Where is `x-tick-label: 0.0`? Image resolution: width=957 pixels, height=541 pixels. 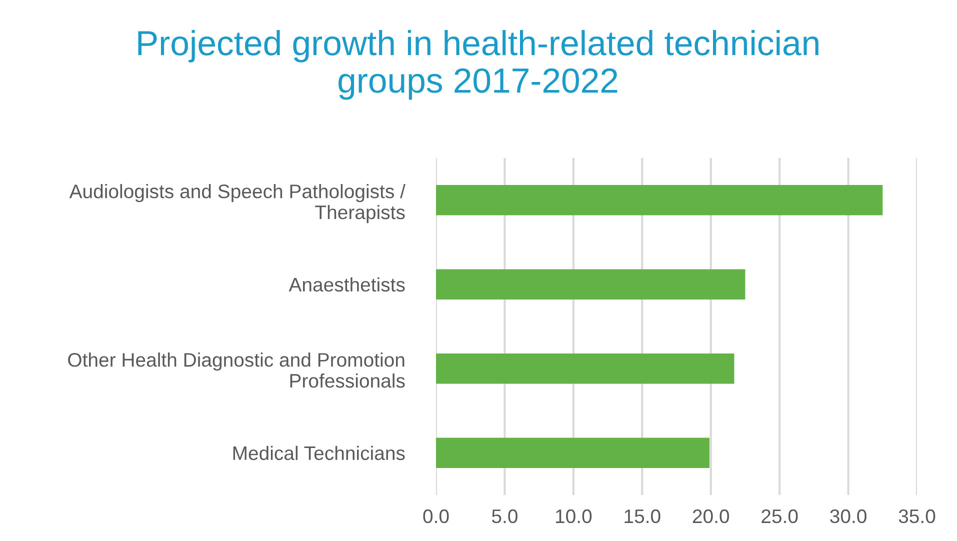
x-tick-label: 0.0 is located at coordinates (436, 516).